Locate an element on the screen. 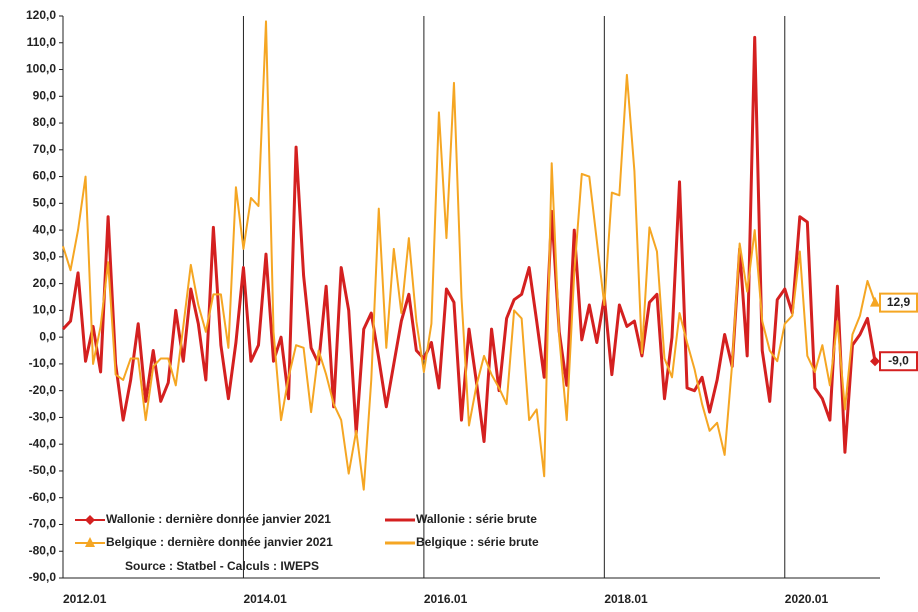 This screenshot has width=918, height=612. legend-label: Belgique : série brute is located at coordinates (477, 542).